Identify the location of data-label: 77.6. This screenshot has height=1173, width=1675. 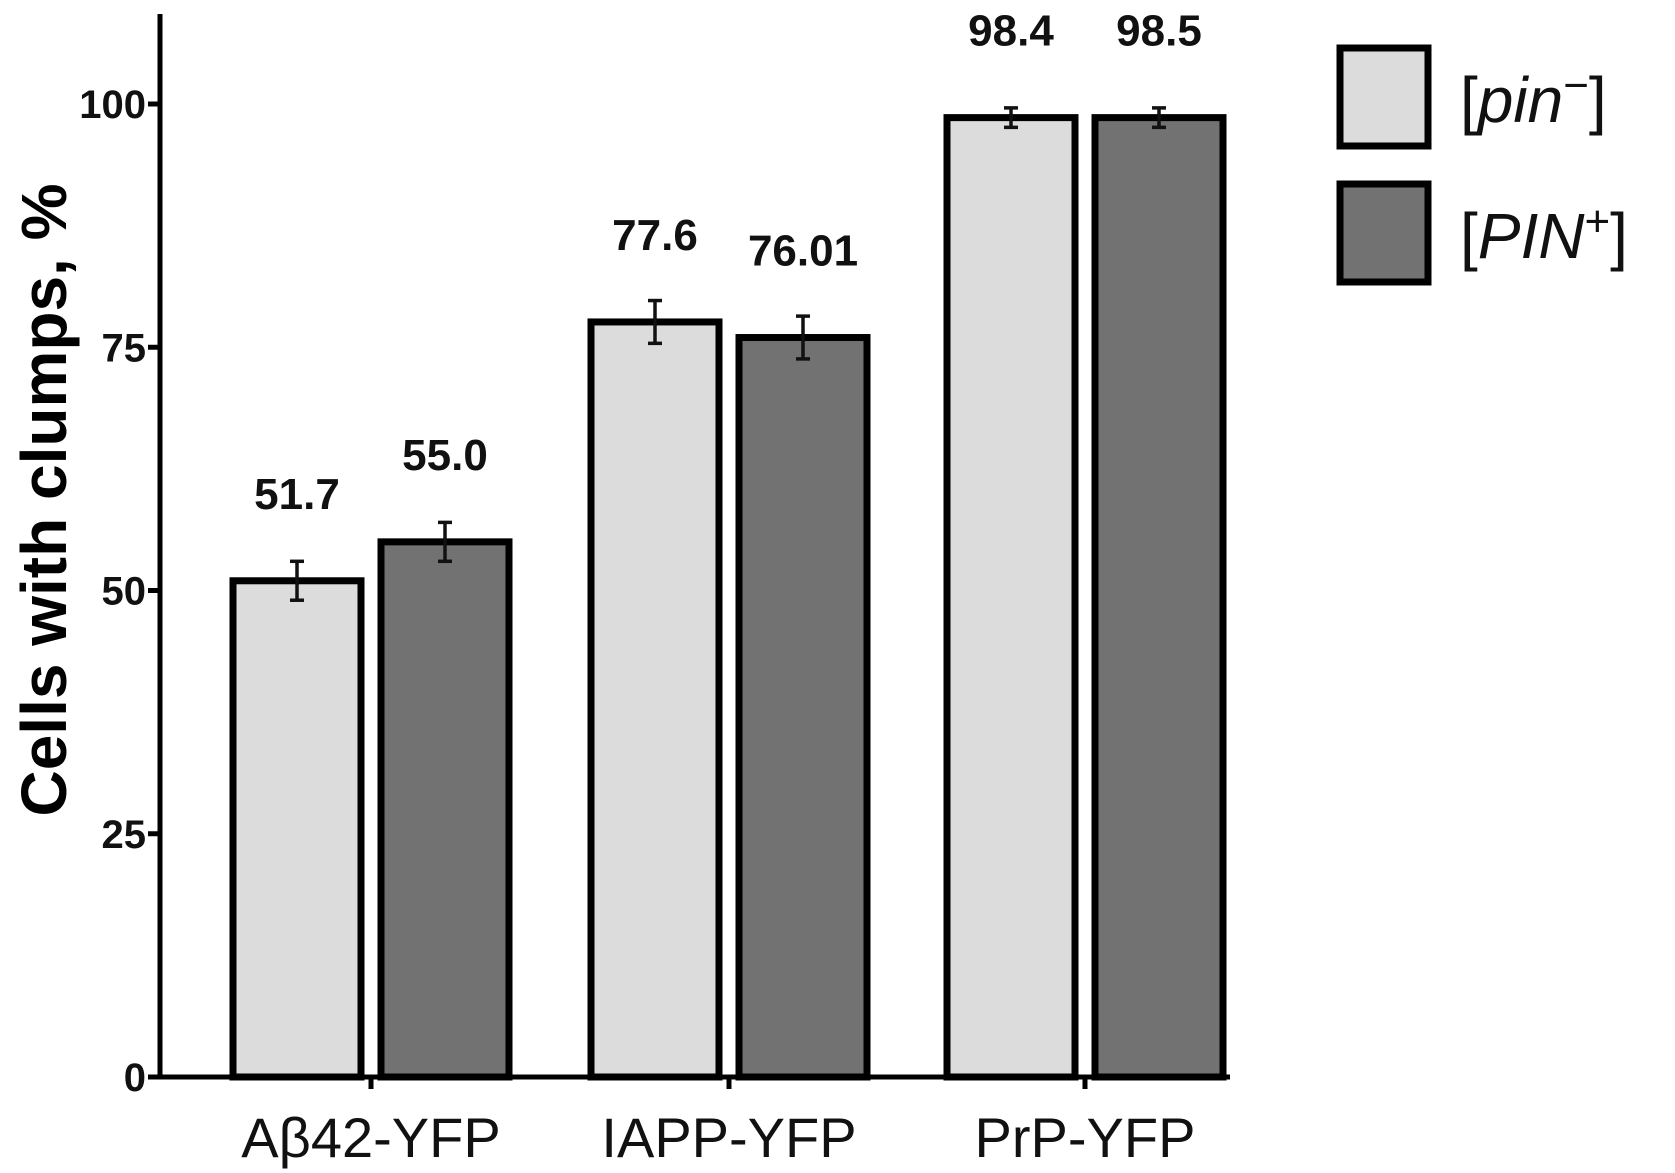
(655, 235).